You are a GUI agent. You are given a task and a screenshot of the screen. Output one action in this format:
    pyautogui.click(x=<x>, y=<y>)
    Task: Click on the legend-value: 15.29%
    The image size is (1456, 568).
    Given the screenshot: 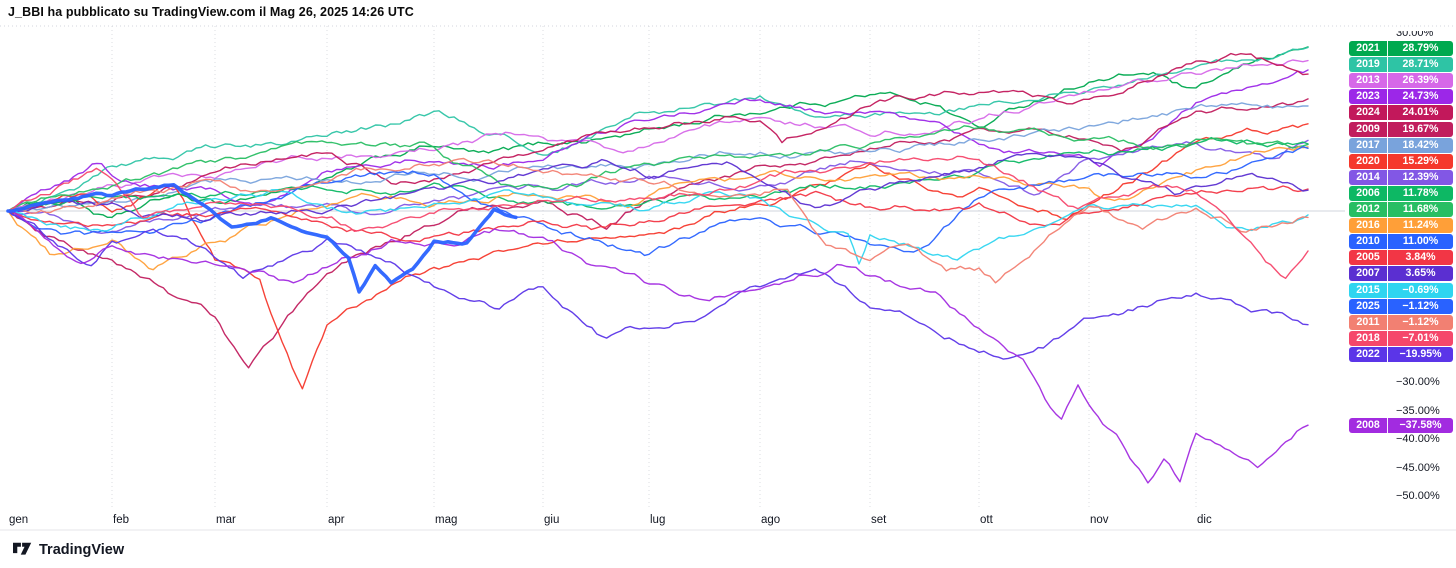 What is the action you would take?
    pyautogui.click(x=1420, y=161)
    